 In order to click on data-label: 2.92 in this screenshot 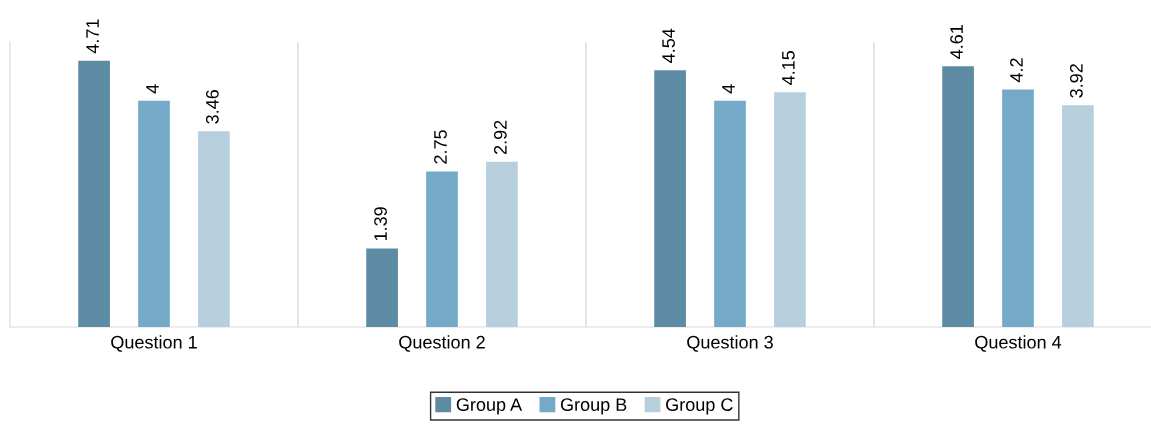, I will do `click(500, 137)`.